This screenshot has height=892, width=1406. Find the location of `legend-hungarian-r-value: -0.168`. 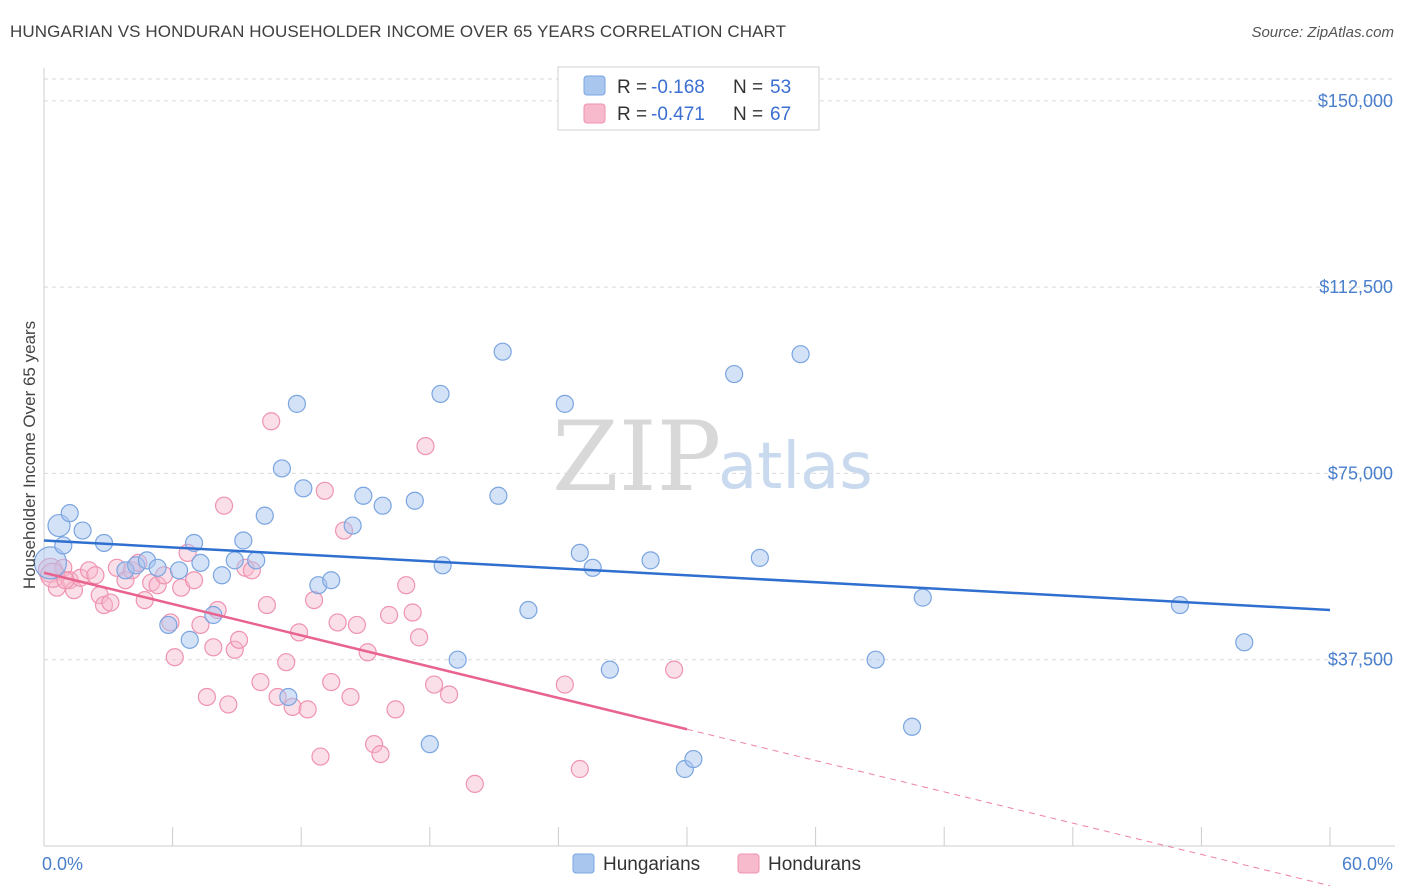

legend-hungarian-r-value: -0.168 is located at coordinates (678, 87).